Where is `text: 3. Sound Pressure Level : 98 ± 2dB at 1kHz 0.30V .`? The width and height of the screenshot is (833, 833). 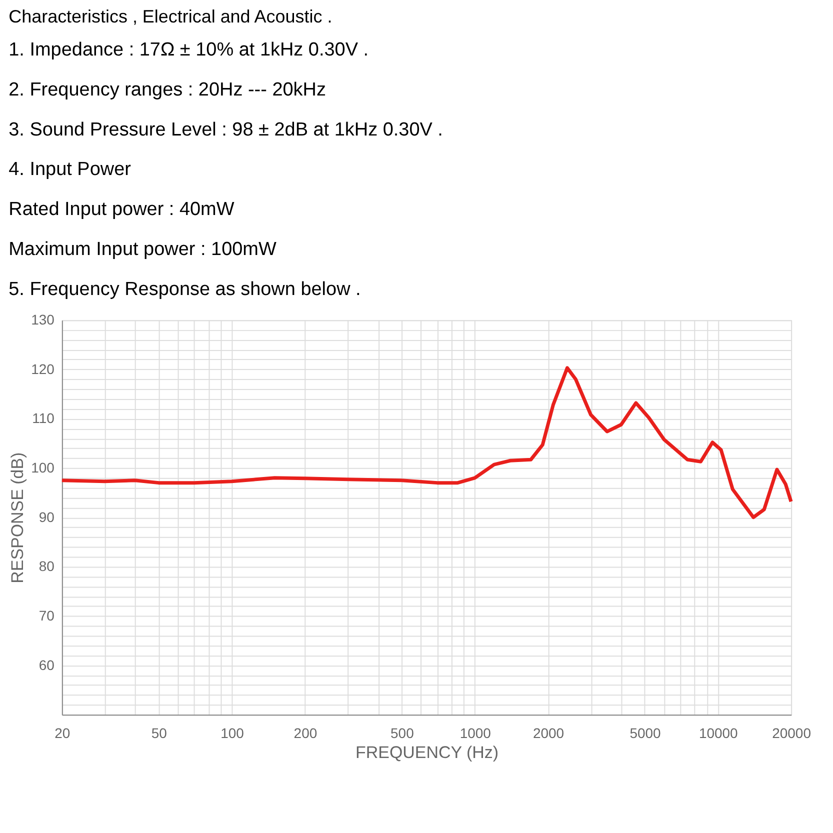 text: 3. Sound Pressure Level : 98 ± 2dB at 1kHz 0.30V . is located at coordinates (225, 129).